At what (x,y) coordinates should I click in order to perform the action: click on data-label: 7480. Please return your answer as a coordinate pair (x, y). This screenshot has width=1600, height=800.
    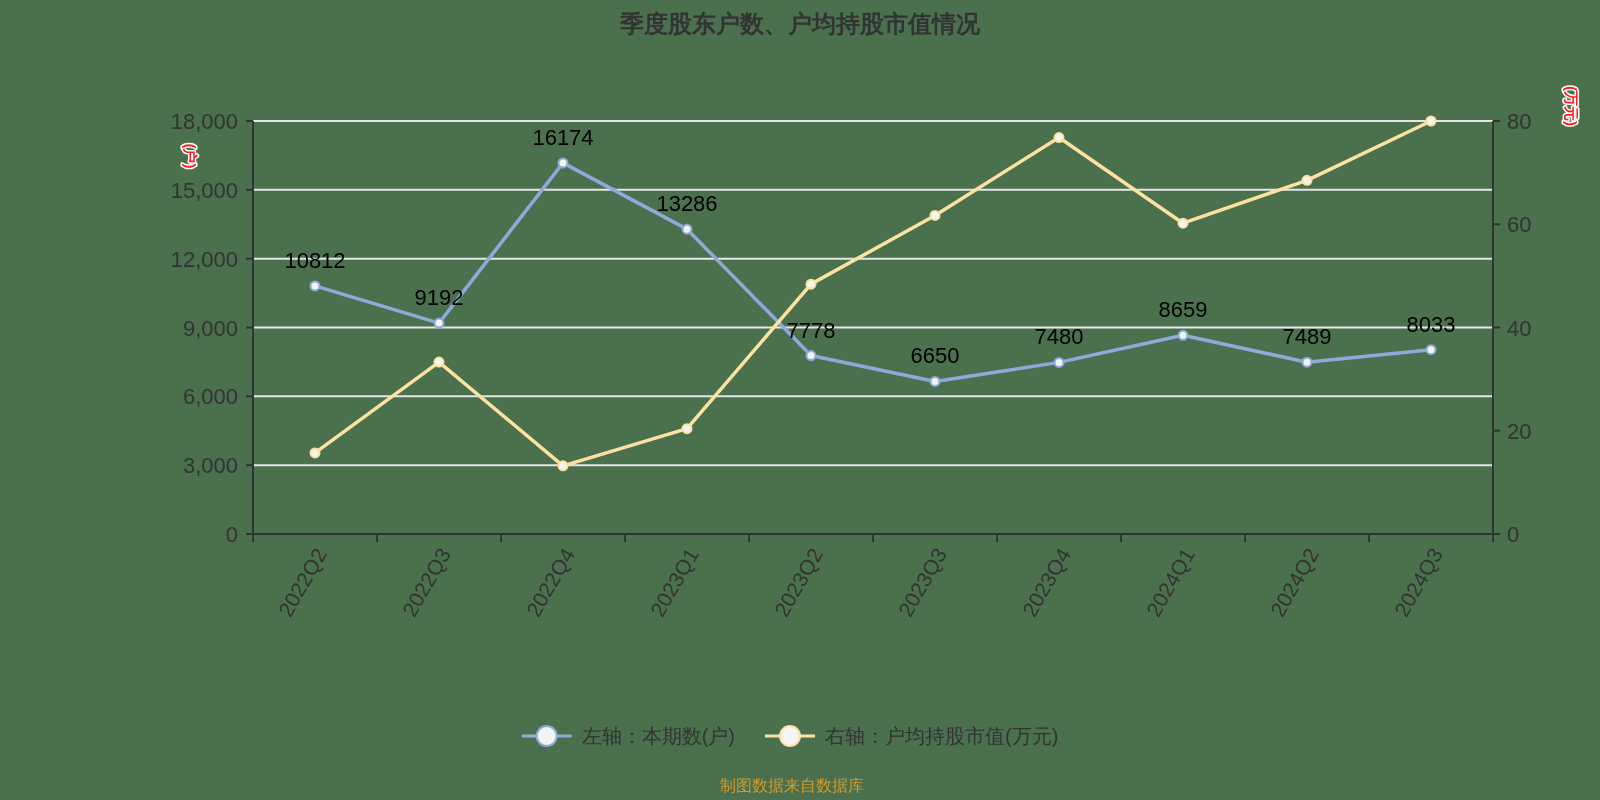
    Looking at the image, I should click on (1059, 337).